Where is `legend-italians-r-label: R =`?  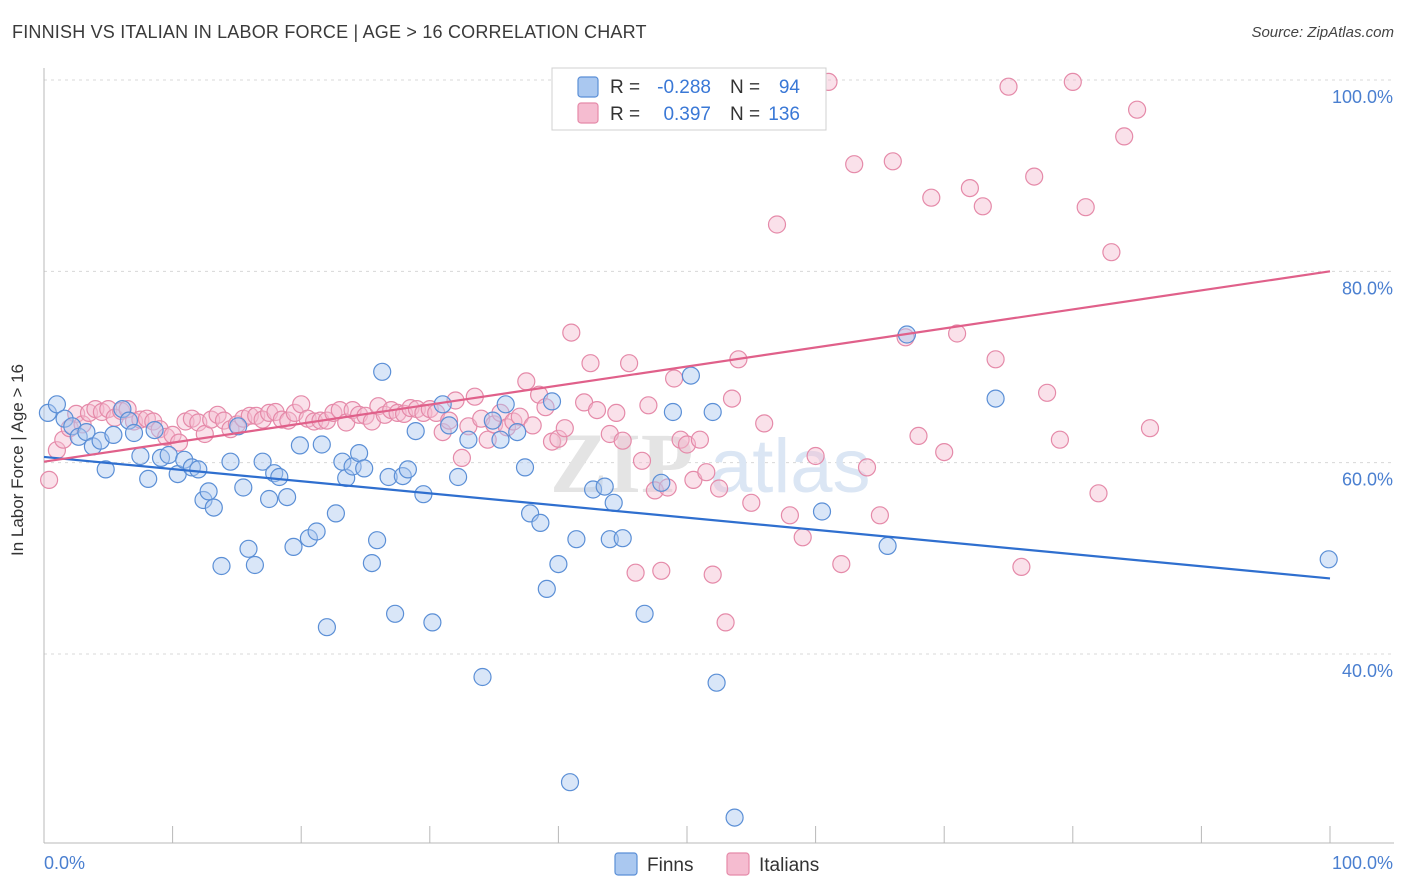
legend-italians-r-label: R = is located at coordinates (625, 114).